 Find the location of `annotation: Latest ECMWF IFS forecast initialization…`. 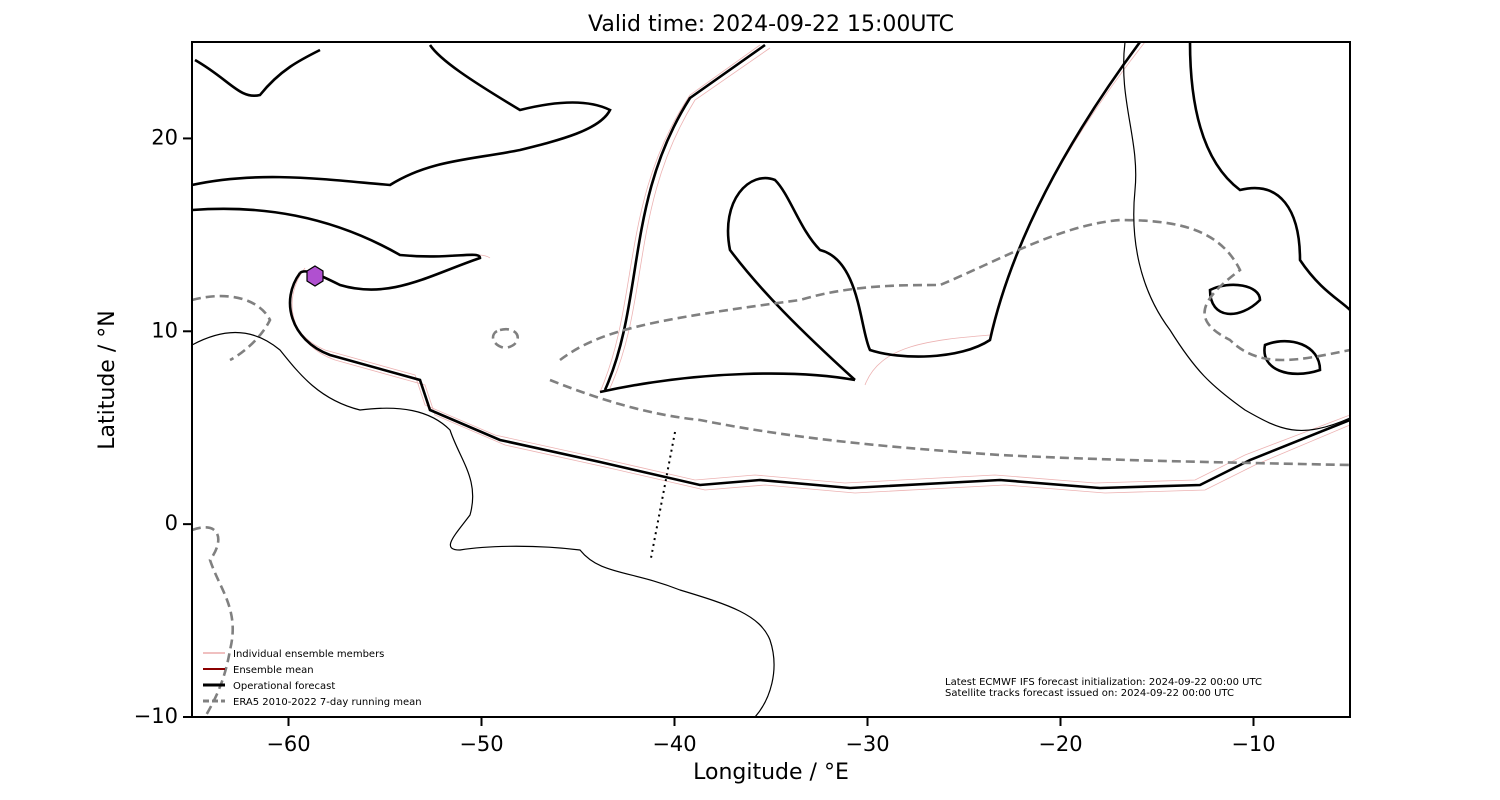

annotation: Latest ECMWF IFS forecast initialization… is located at coordinates (1103, 682).